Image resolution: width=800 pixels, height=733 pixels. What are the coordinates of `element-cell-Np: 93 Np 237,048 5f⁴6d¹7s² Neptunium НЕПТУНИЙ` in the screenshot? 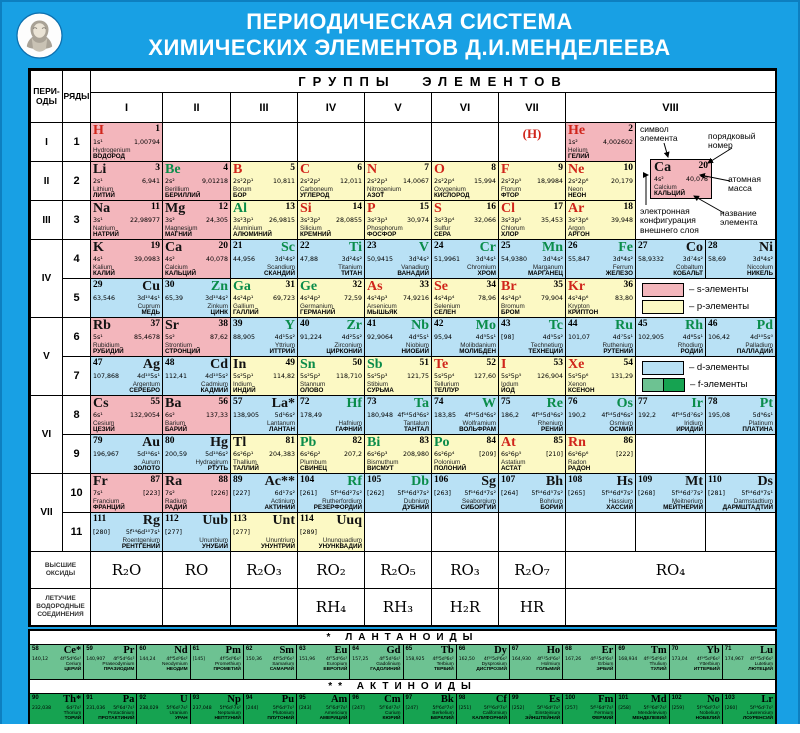 It's located at (216, 711).